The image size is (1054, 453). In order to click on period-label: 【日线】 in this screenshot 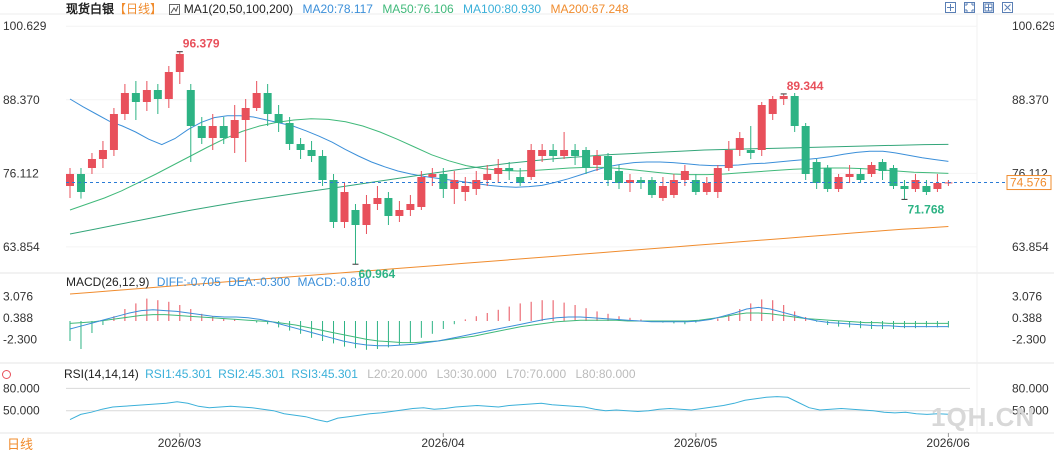, I will do `click(138, 9)`.